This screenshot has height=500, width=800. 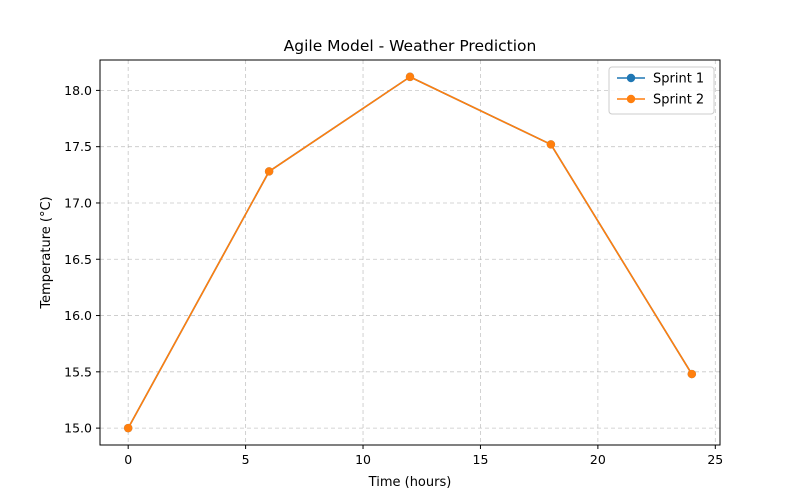 What do you see at coordinates (410, 482) in the screenshot?
I see `x-axis-label: Time (hours)` at bounding box center [410, 482].